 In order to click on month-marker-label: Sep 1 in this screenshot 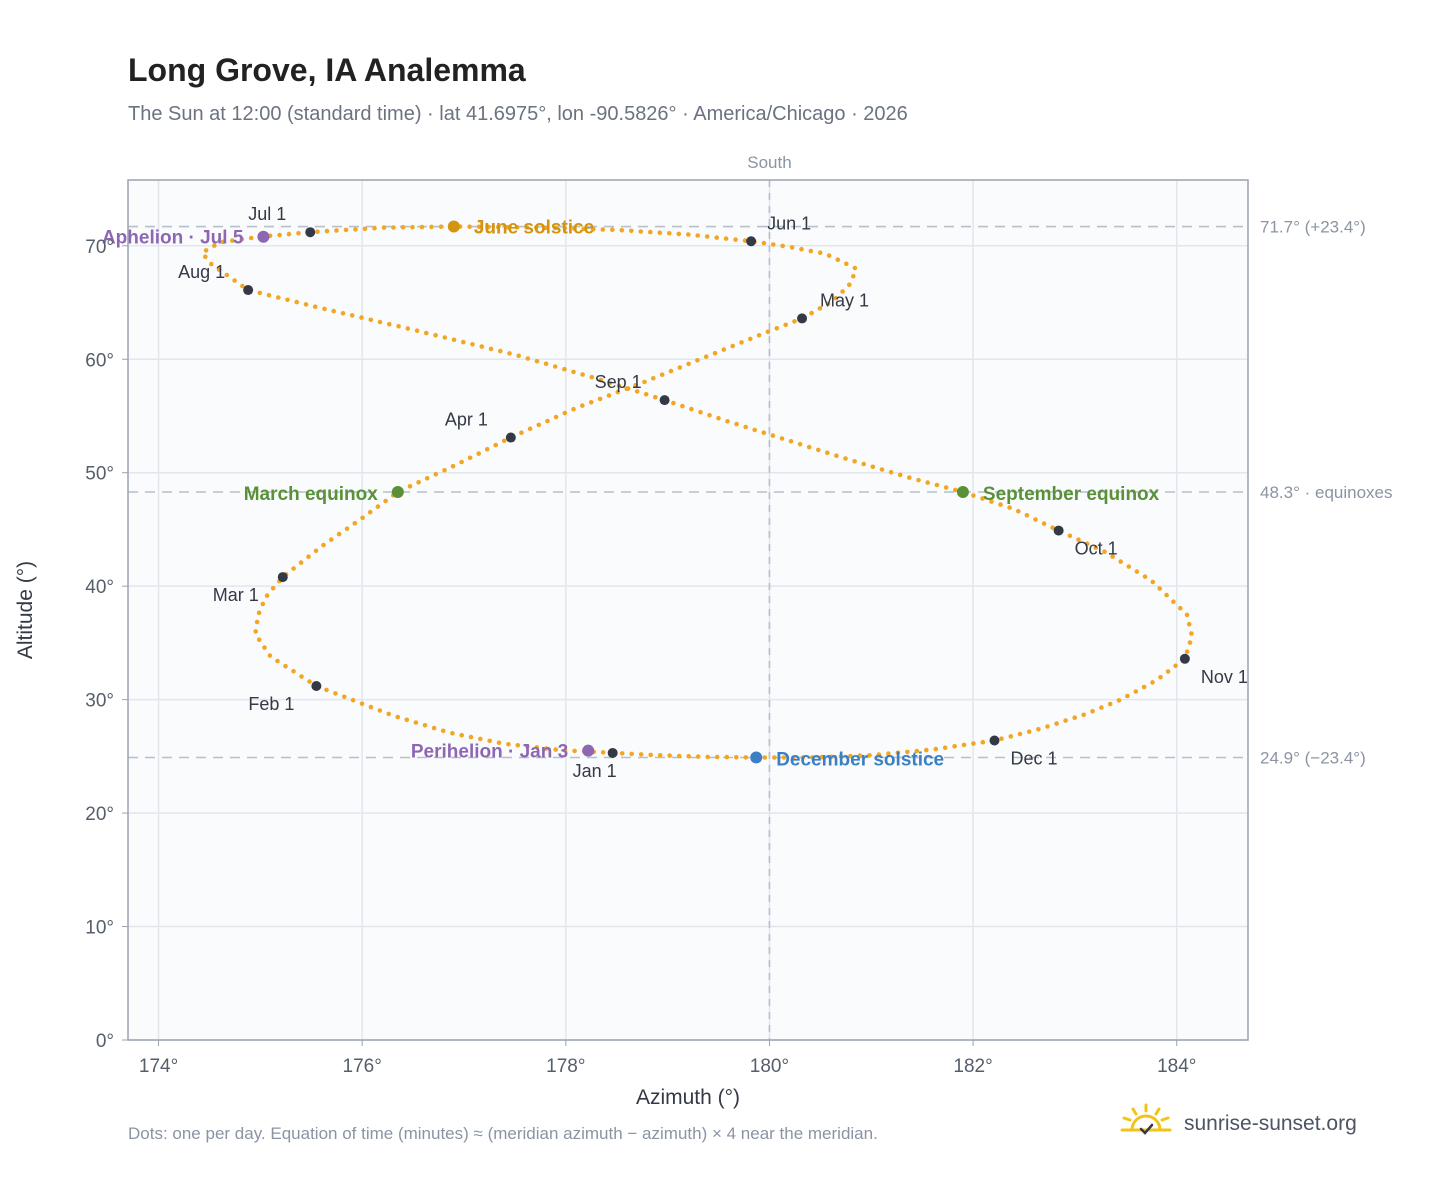, I will do `click(618, 382)`.